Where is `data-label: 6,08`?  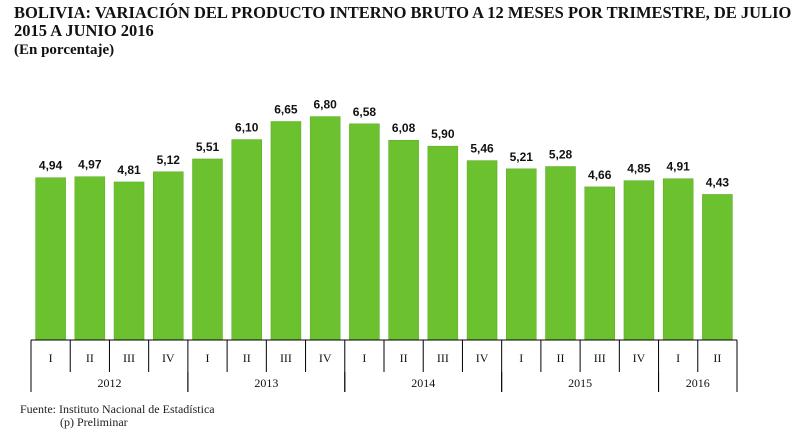 data-label: 6,08 is located at coordinates (404, 128).